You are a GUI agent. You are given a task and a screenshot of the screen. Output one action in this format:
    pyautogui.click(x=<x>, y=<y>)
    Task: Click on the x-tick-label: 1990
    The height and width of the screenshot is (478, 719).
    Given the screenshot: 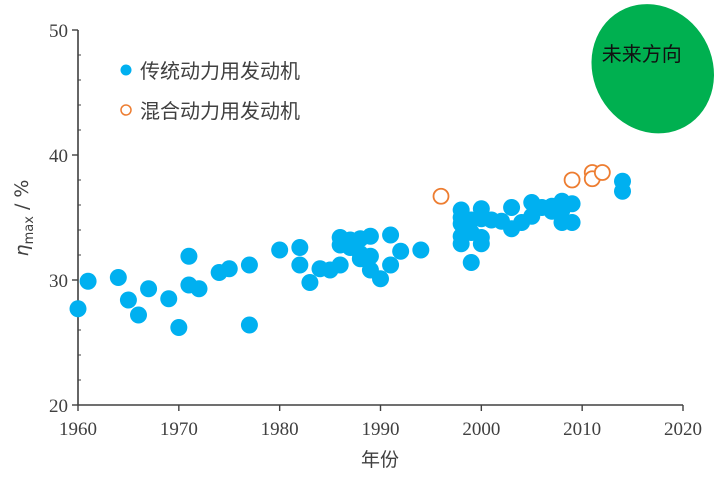 What is the action you would take?
    pyautogui.click(x=381, y=429)
    